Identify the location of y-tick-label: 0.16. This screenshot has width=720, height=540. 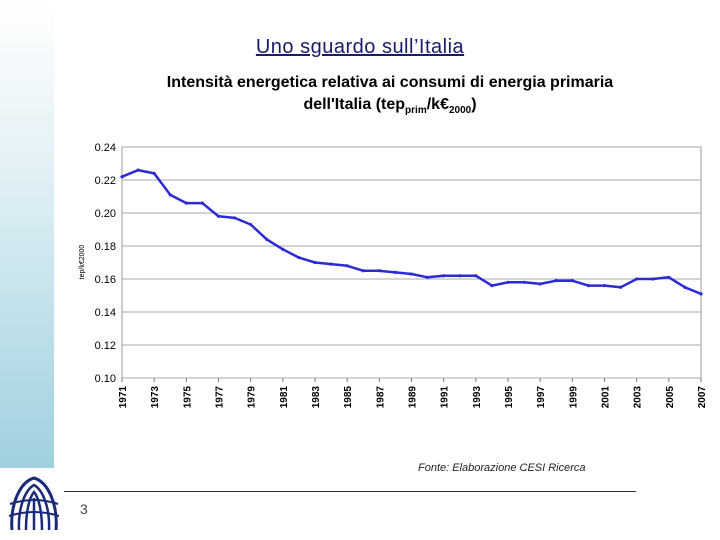
(105, 280).